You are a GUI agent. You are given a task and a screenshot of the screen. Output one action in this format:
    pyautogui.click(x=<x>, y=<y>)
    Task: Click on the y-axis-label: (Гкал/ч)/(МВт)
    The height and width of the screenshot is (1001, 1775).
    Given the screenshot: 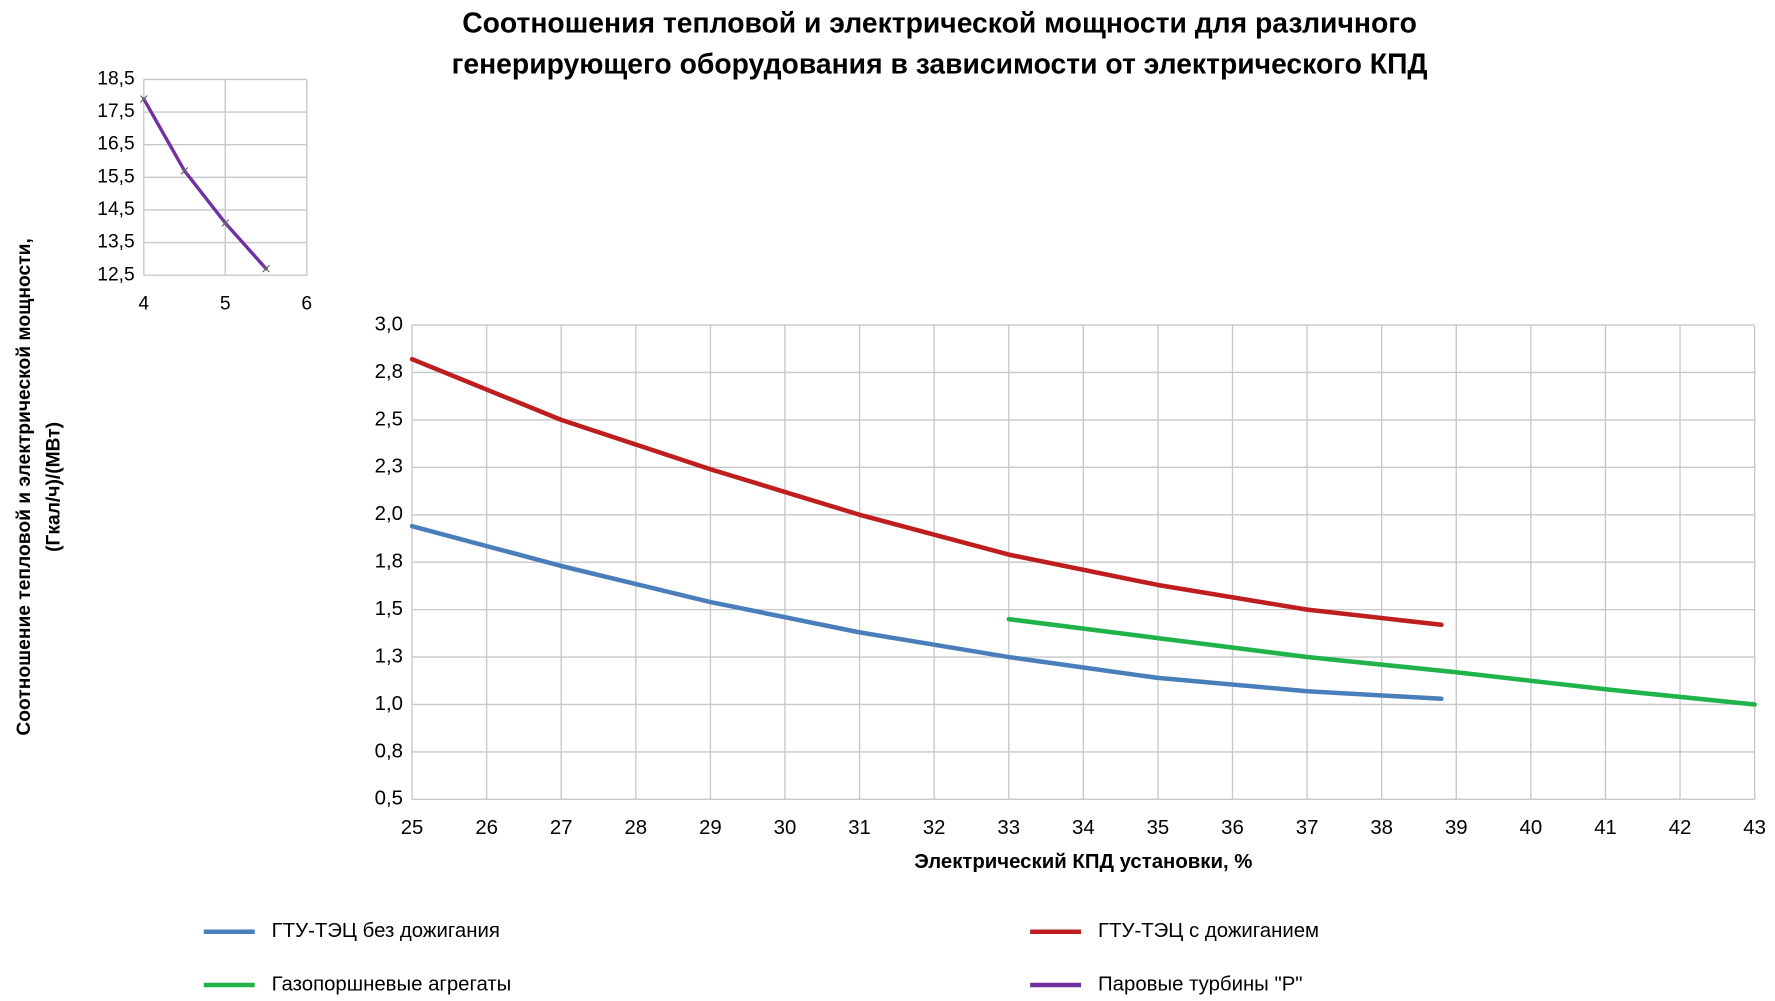 What is the action you would take?
    pyautogui.click(x=53, y=487)
    